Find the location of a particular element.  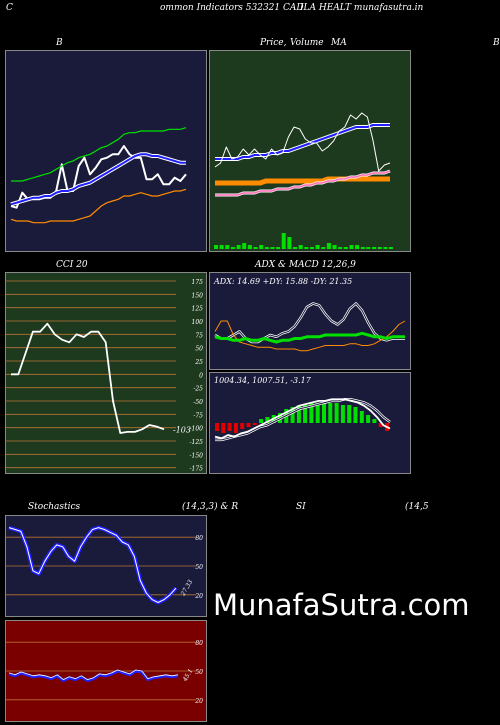

cci-tick-label: -150 is located at coordinates (197, 455).